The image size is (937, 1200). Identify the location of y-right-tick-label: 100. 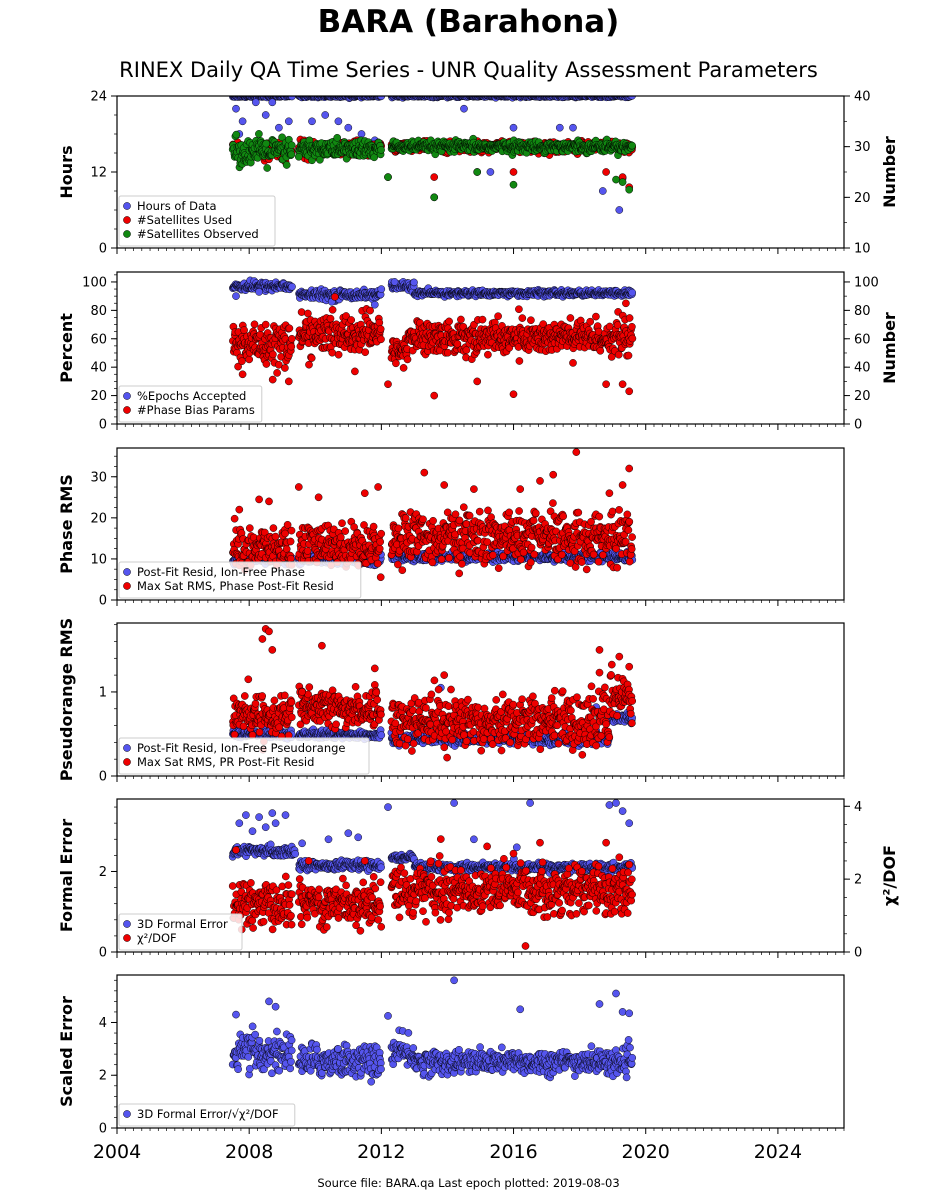
(866, 282).